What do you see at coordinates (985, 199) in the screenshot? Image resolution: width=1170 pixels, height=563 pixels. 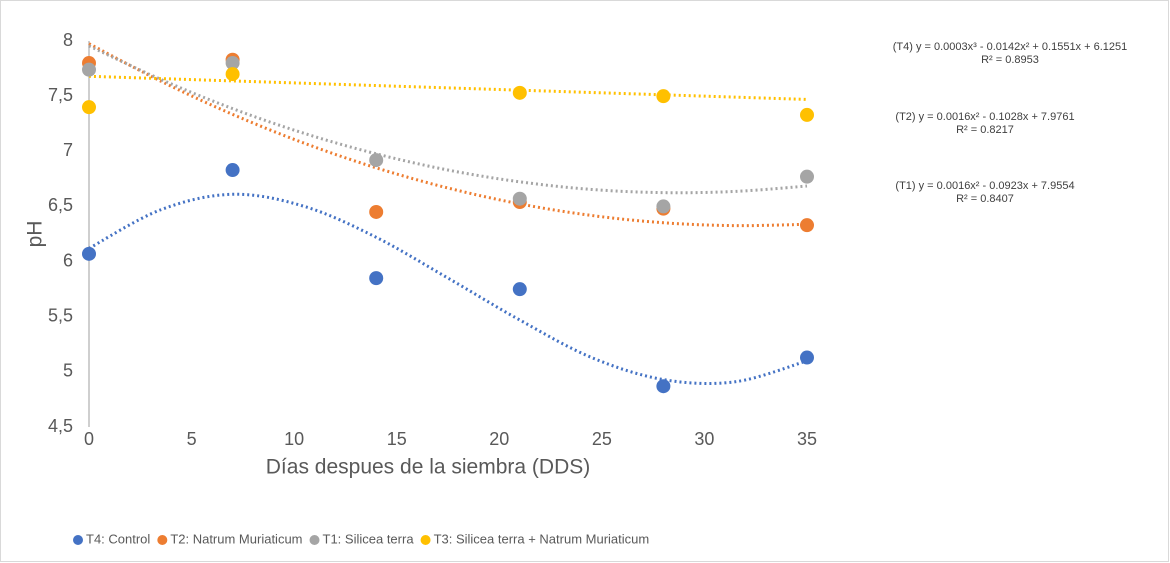 I see `trend-r2: R² = 0.8407` at bounding box center [985, 199].